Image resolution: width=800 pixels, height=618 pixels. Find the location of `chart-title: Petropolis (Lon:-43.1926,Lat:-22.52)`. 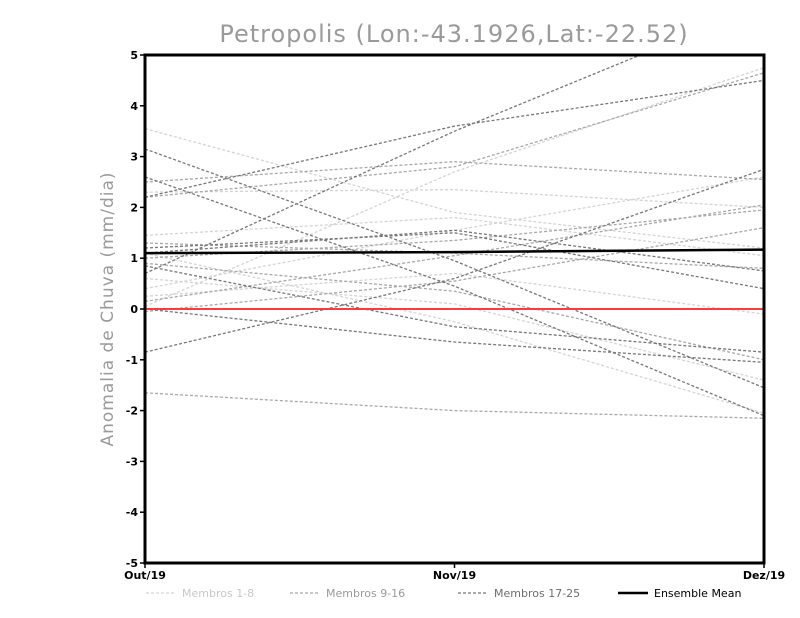

chart-title: Petropolis (Lon:-43.1926,Lat:-22.52) is located at coordinates (453, 34).